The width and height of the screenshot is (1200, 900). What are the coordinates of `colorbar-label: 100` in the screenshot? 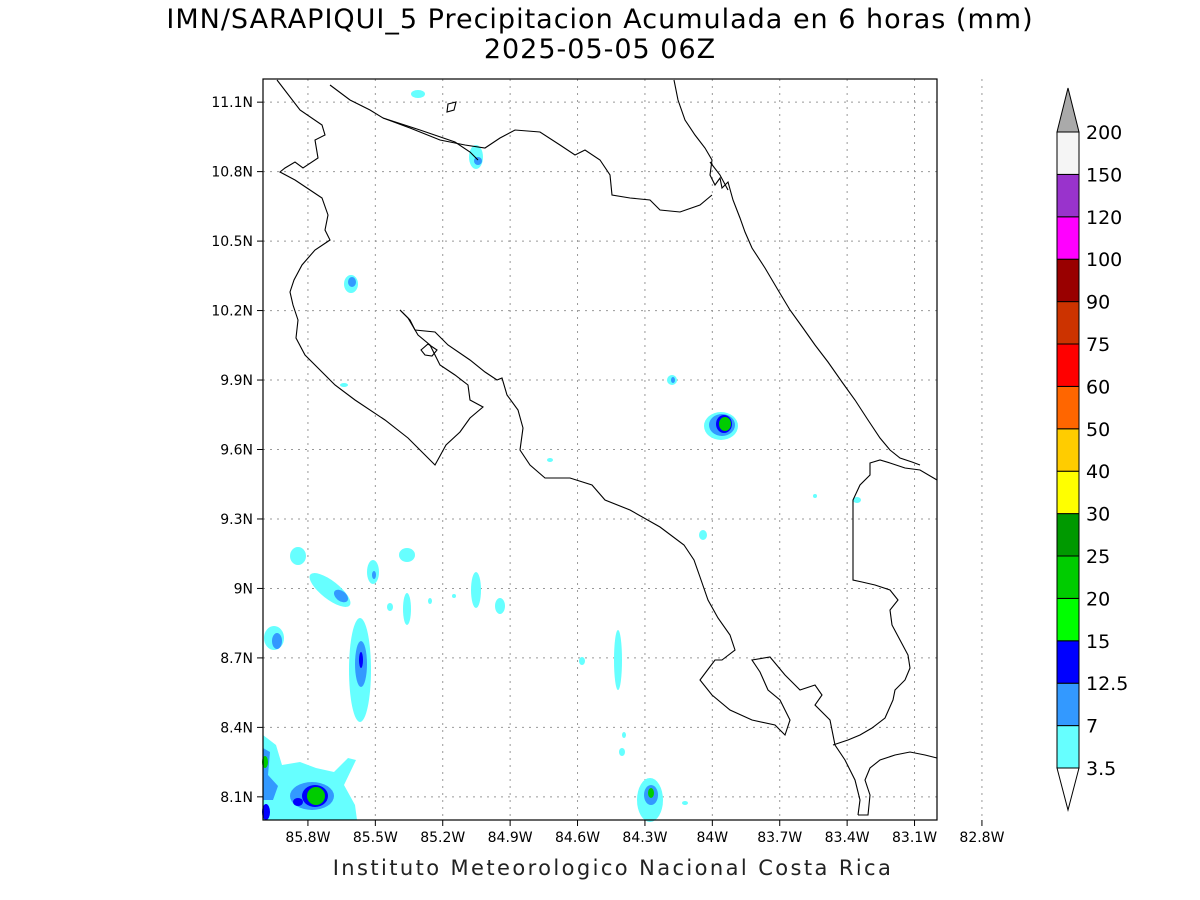 It's located at (1104, 260).